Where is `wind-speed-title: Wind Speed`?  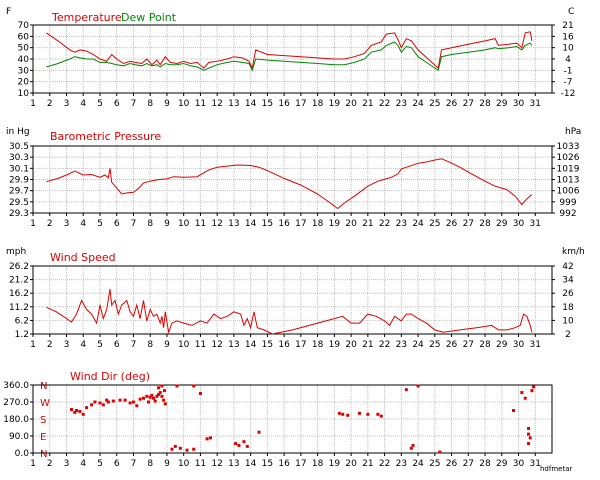
wind-speed-title: Wind Speed is located at coordinates (83, 257).